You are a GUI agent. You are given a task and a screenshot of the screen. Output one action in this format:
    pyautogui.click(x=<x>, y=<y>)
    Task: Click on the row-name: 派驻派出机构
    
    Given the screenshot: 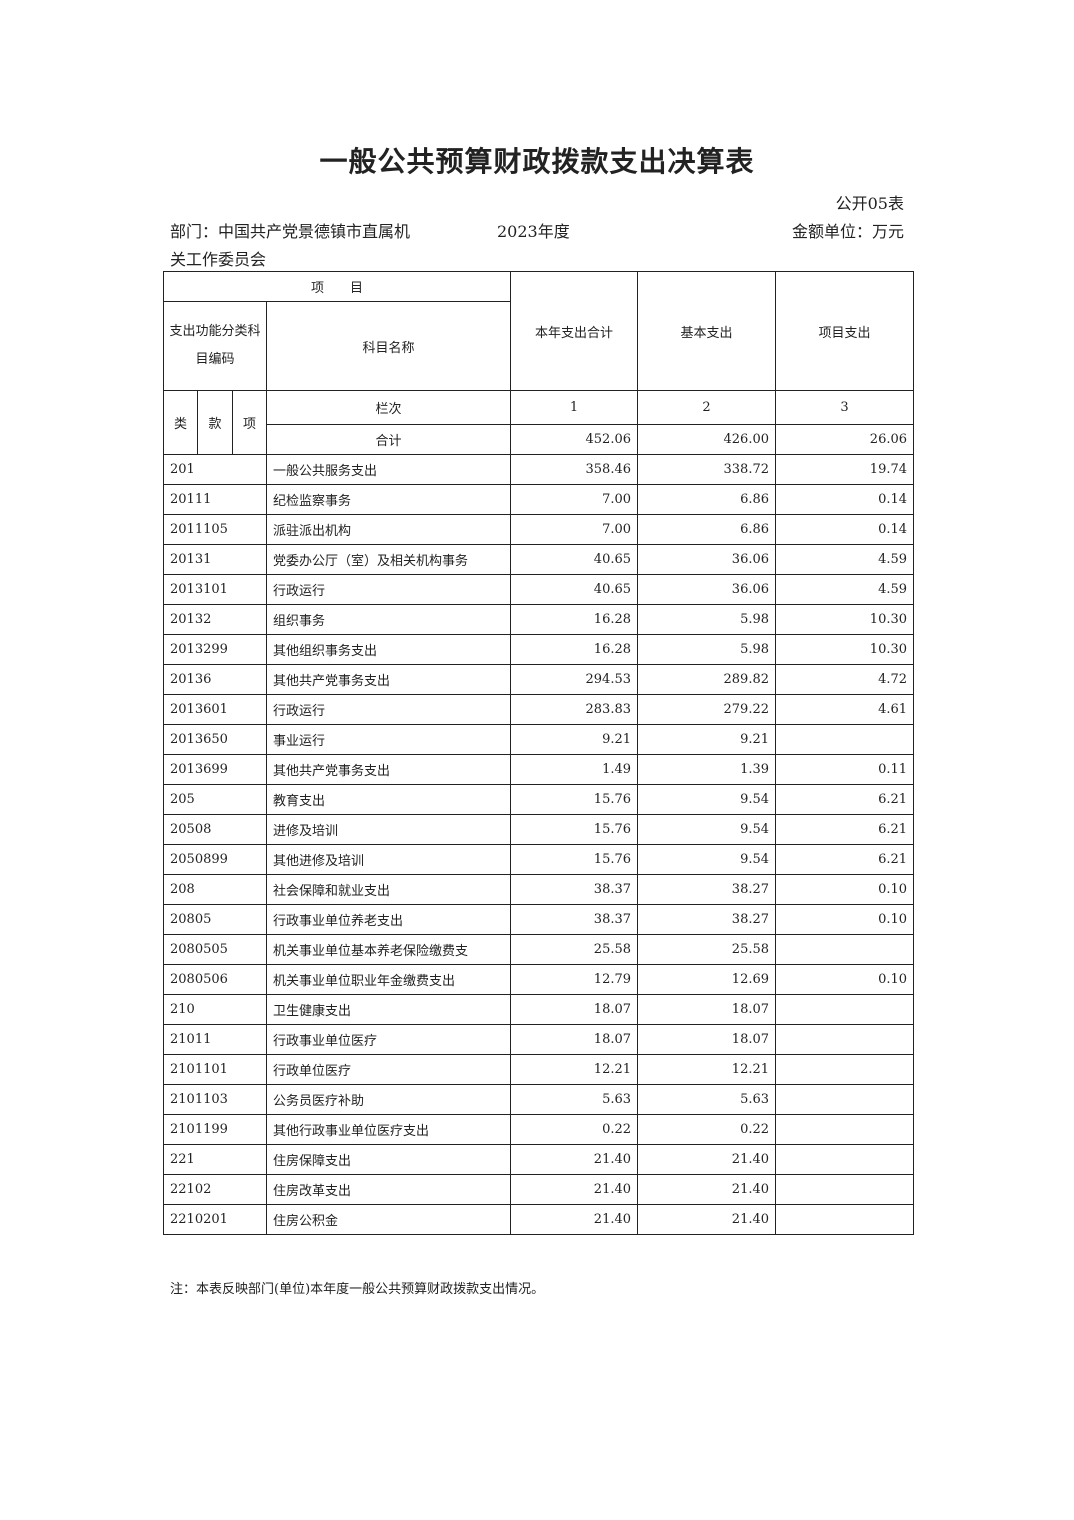 What is the action you would take?
    pyautogui.click(x=388, y=529)
    